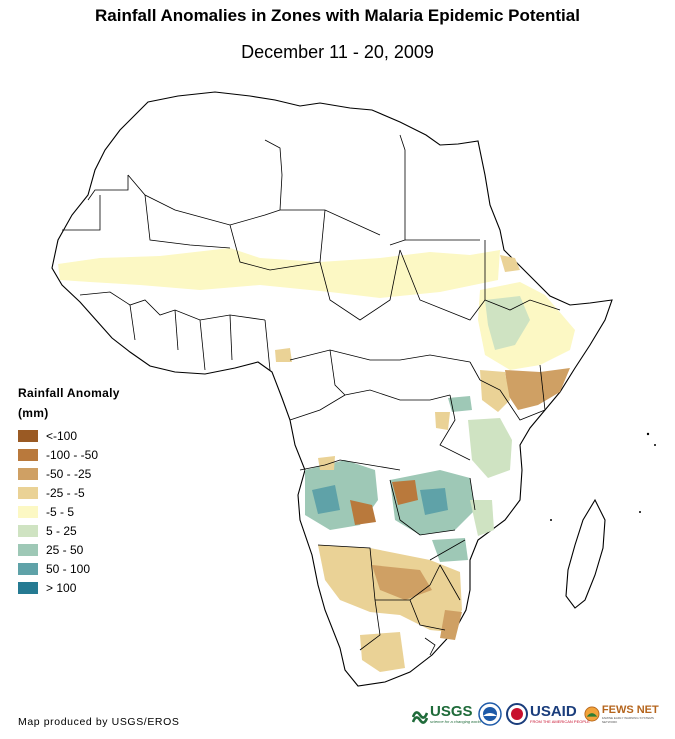  Describe the element at coordinates (630, 710) in the screenshot. I see `fewsnet-text: FEWS NET` at that location.